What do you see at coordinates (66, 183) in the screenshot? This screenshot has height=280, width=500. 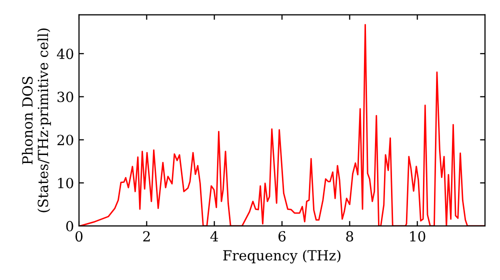 I see `y-tick-label: 10` at bounding box center [66, 183].